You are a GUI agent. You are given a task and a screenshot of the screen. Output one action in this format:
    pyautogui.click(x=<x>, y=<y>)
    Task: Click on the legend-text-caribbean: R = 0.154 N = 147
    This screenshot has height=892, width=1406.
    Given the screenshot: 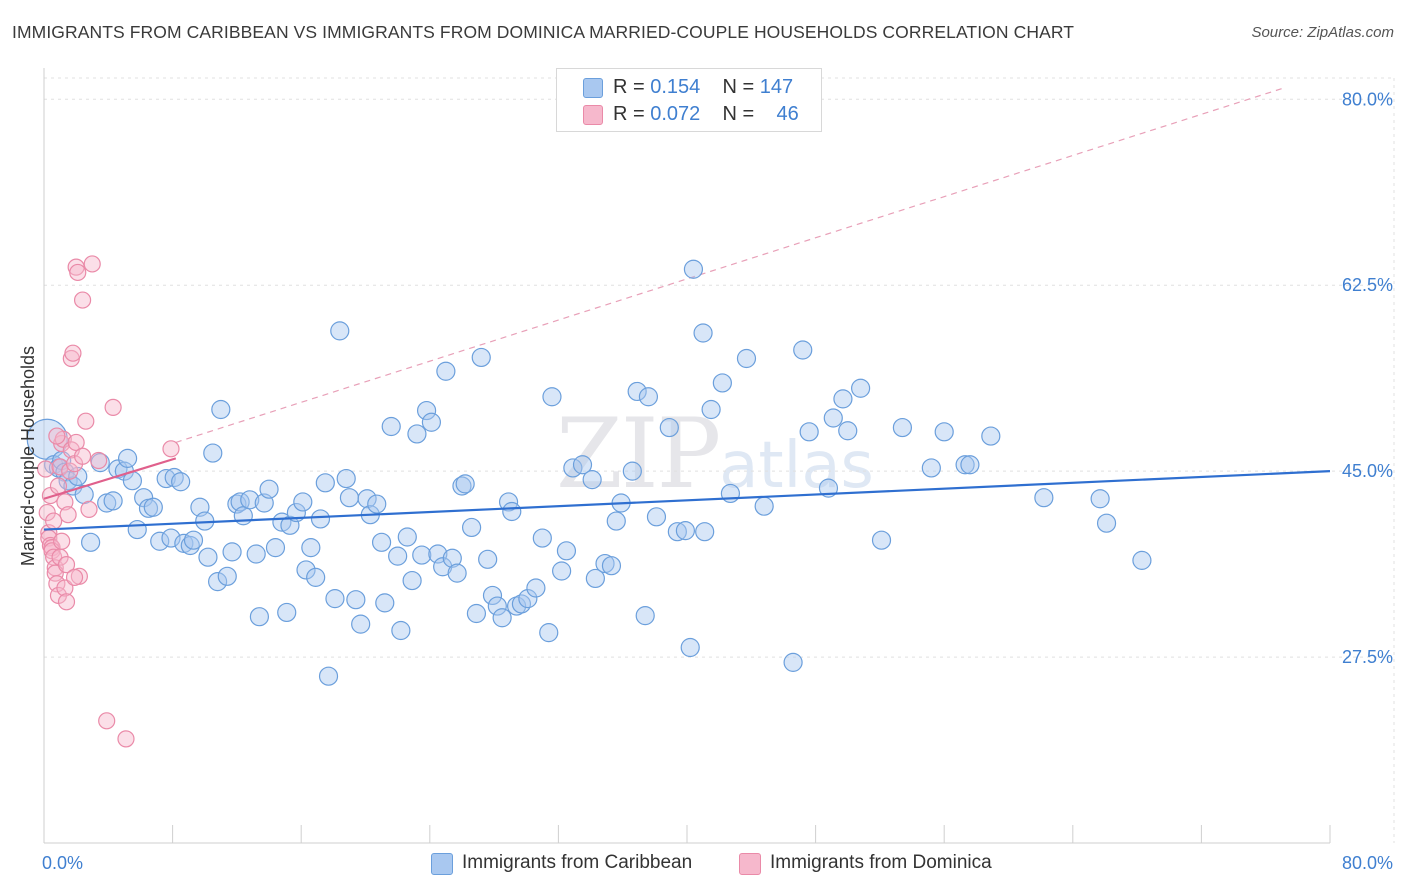 What is the action you would take?
    pyautogui.click(x=703, y=87)
    